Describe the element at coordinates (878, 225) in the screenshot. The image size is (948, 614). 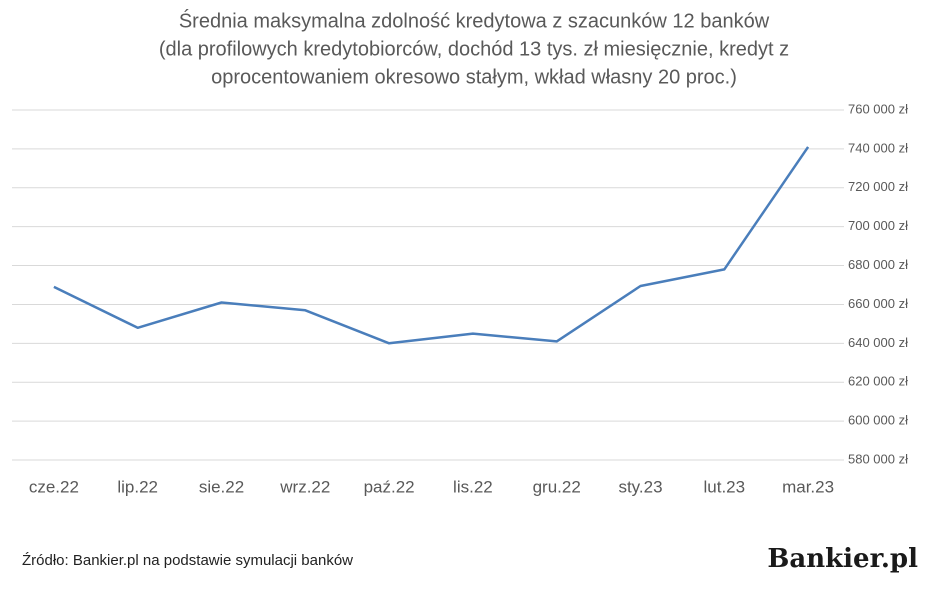
I see `y-tick-label: 700 000 zł` at that location.